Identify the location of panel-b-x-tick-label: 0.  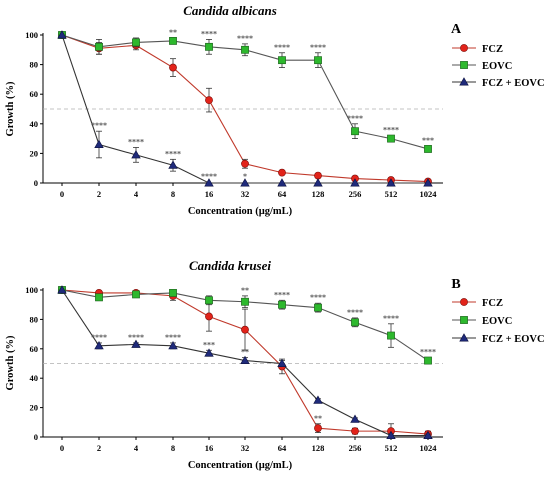
(62, 448).